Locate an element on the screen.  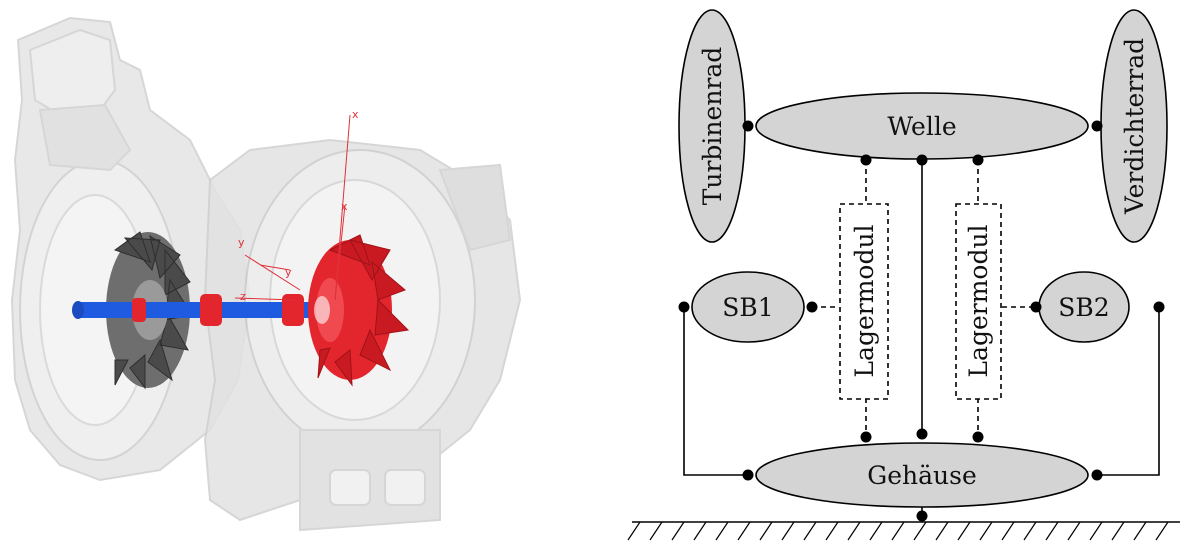
node-verdichterrad: Verdichterrad is located at coordinates (1134, 126).